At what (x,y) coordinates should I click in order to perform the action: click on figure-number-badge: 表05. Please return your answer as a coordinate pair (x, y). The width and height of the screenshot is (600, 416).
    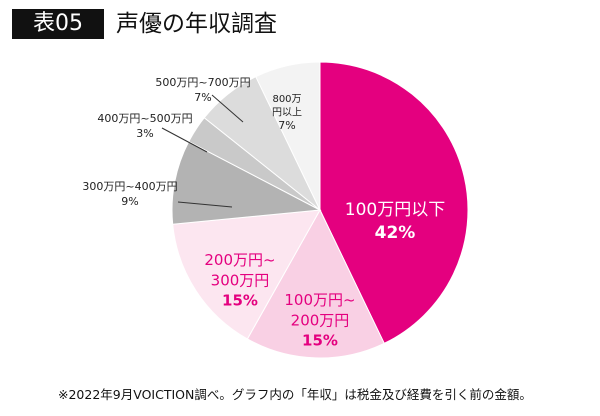
    Looking at the image, I should click on (58, 24).